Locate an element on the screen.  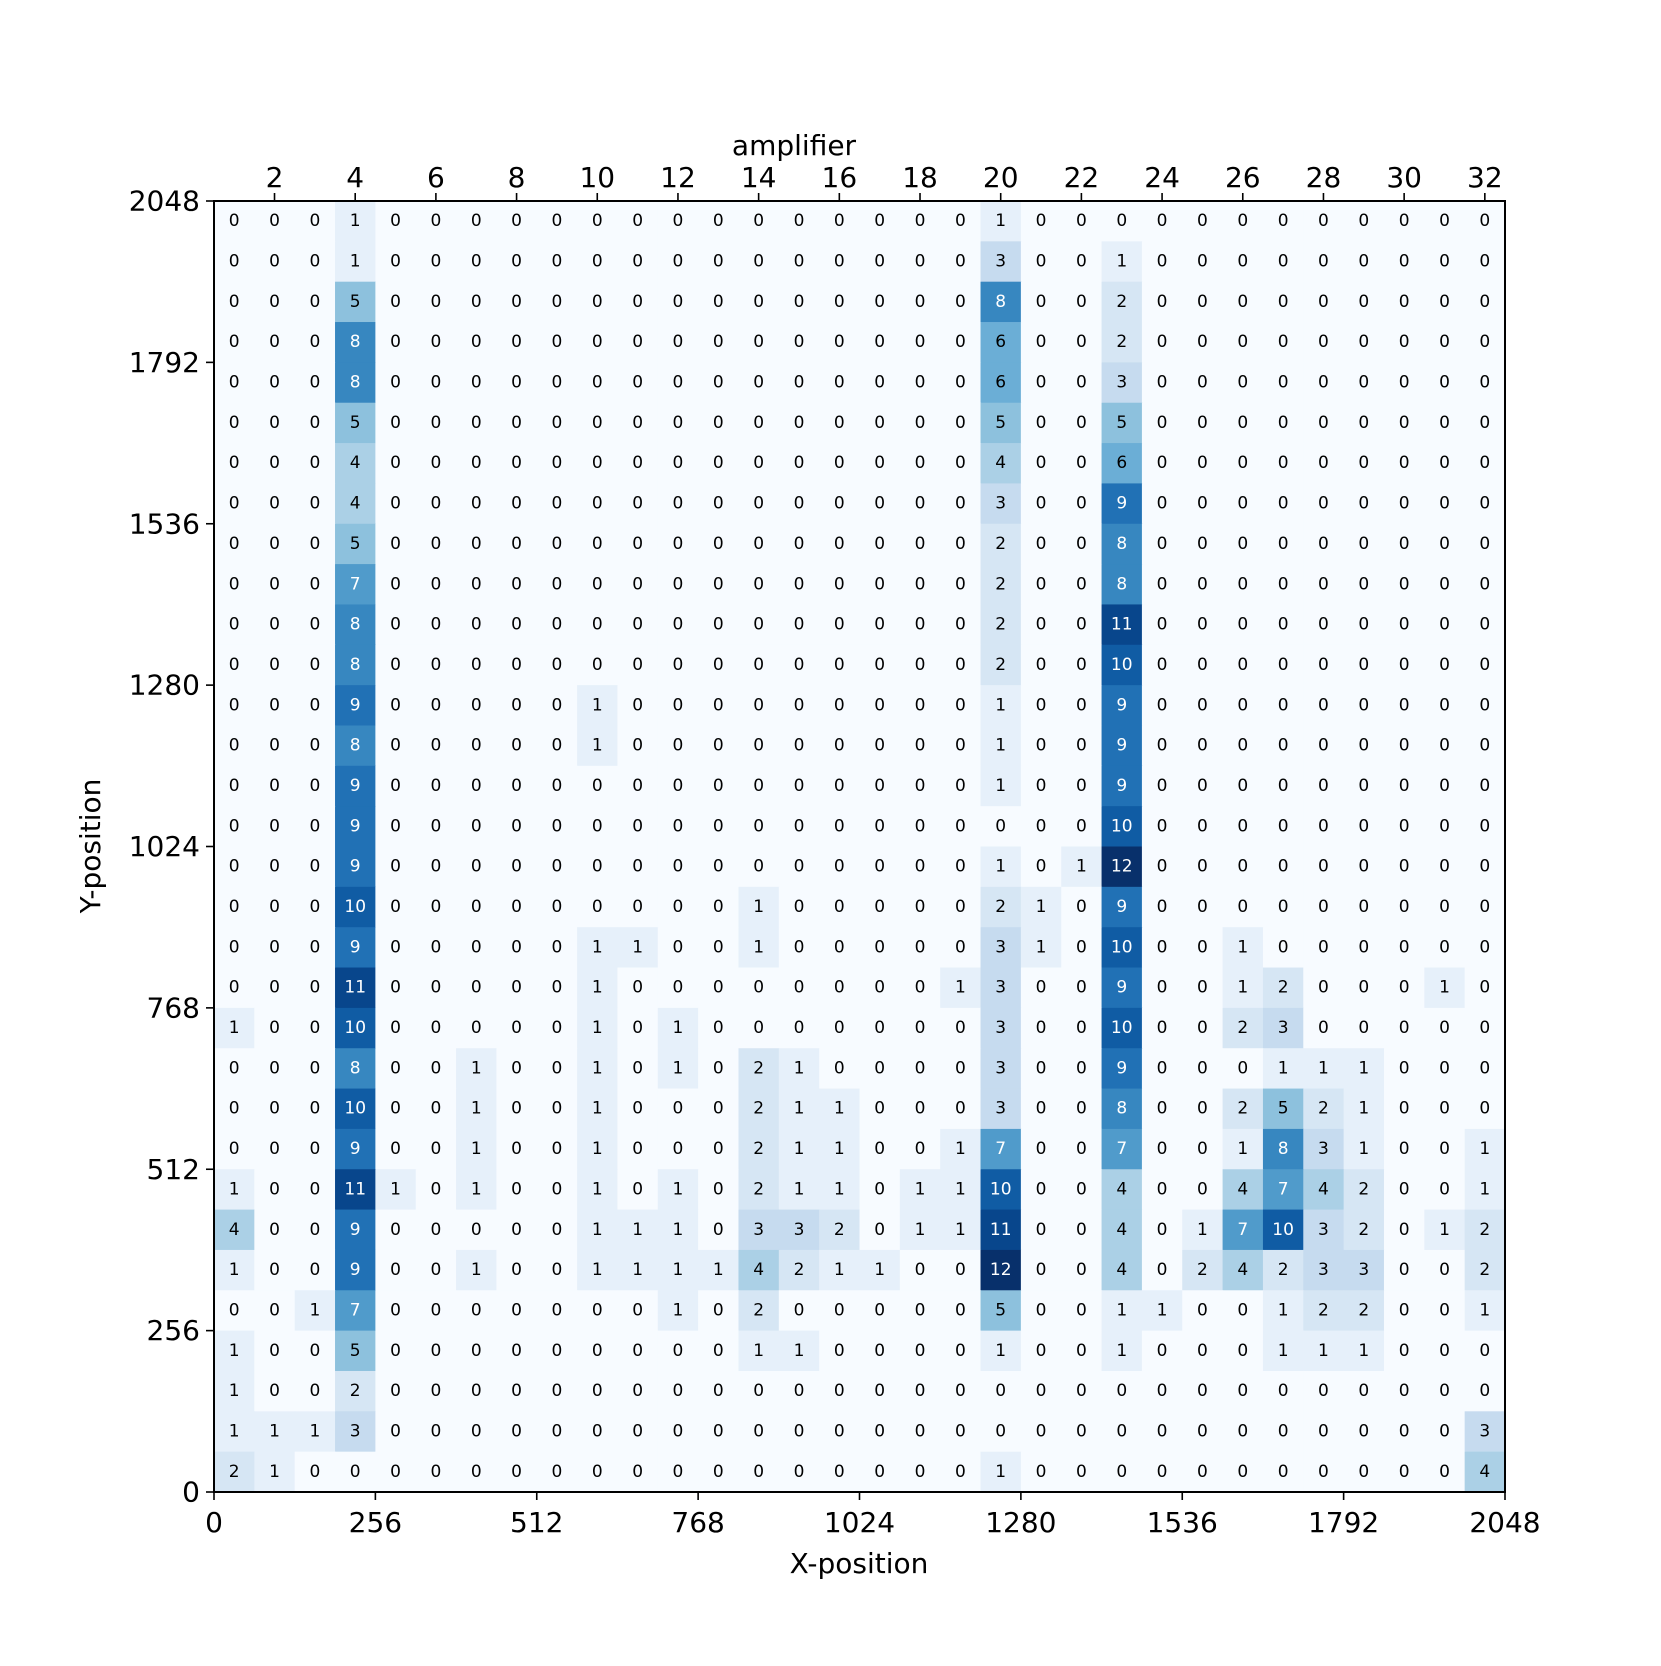
top-tick-label: 22 is located at coordinates (1082, 177).